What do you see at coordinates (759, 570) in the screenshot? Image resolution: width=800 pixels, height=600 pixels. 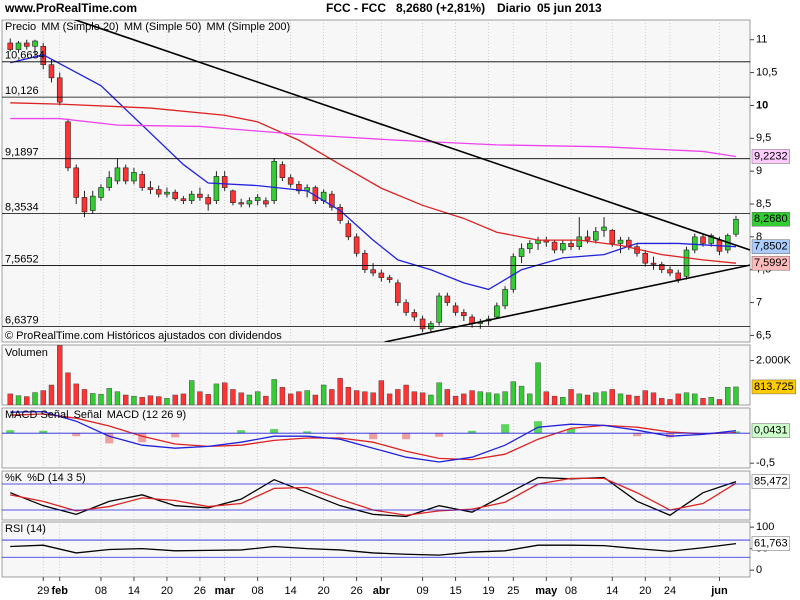 I see `y-tick-label: 0` at bounding box center [759, 570].